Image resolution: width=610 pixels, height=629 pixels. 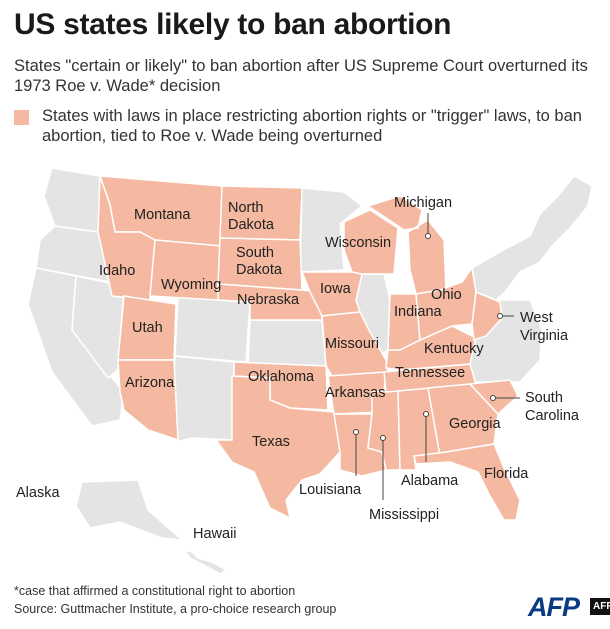 I want to click on label-north-dakota-2: Dakota, so click(x=251, y=225).